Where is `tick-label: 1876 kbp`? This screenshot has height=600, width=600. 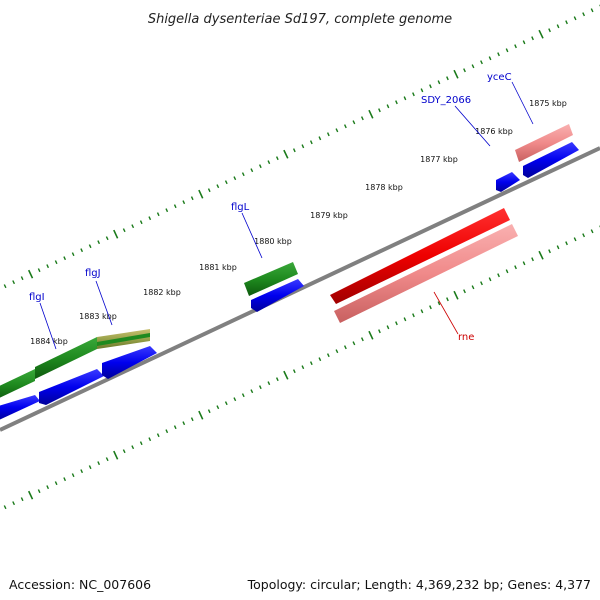
tick-label: 1876 kbp is located at coordinates (494, 131).